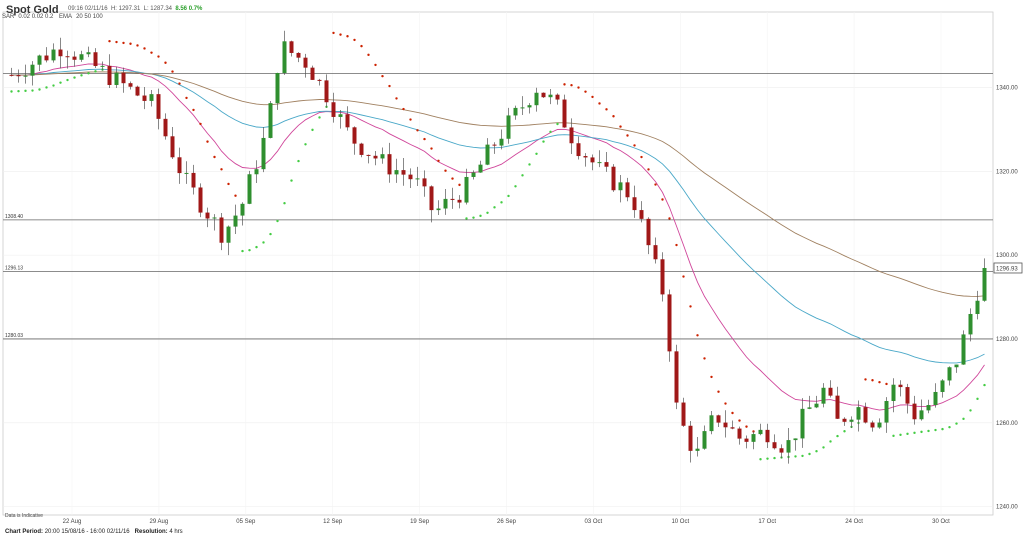 This screenshot has width=1024, height=540. What do you see at coordinates (89, 17) in the screenshot?
I see `ema-legend-params: 20 50 100` at bounding box center [89, 17].